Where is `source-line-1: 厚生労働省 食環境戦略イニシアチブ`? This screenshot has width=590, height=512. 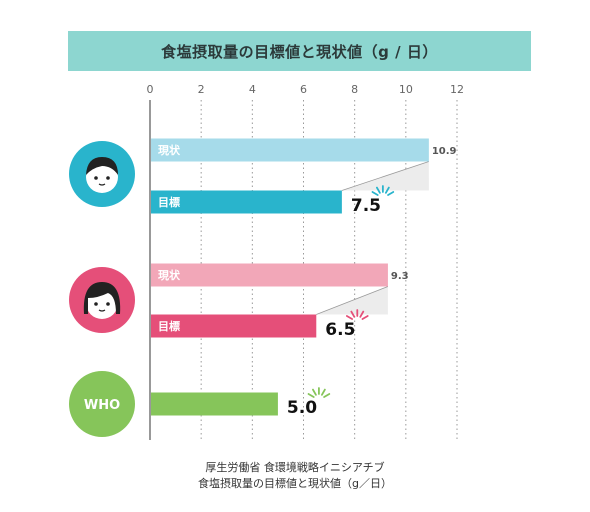
source-line-1: 厚生労働省 食環境戦略イニシアチブ is located at coordinates (295, 467).